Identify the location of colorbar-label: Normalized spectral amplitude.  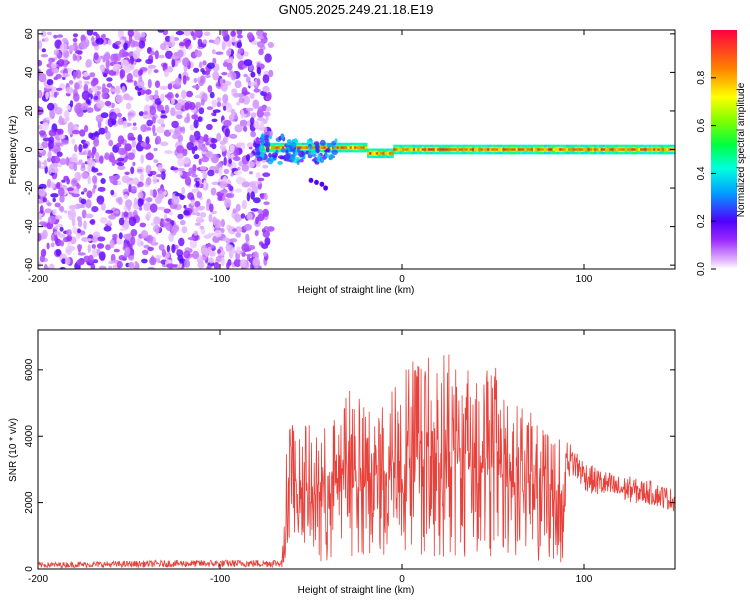
(741, 149).